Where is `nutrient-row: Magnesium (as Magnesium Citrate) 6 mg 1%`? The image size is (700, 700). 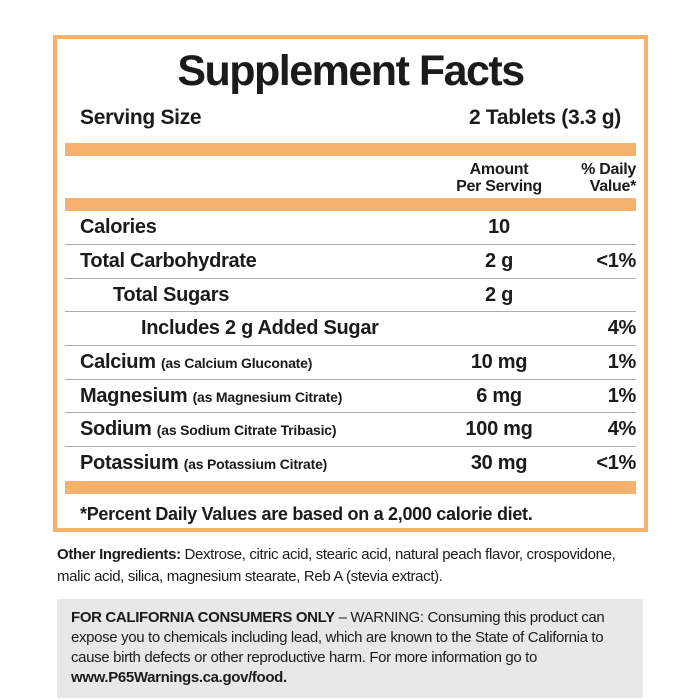
nutrient-row: Magnesium (as Magnesium Citrate) 6 mg 1% is located at coordinates (350, 397).